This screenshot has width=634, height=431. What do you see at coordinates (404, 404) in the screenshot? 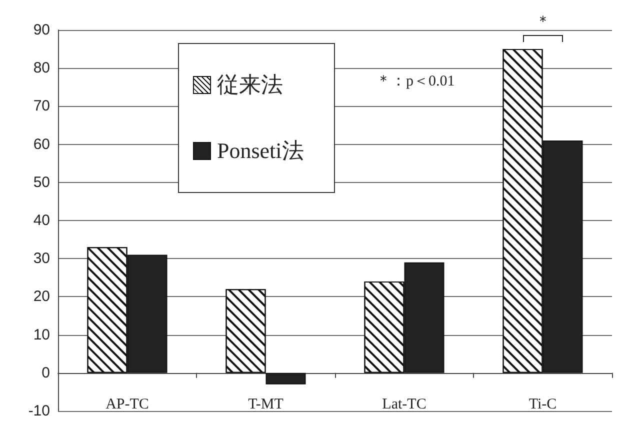
I see `x-tick-label: Lat-TC` at bounding box center [404, 404].